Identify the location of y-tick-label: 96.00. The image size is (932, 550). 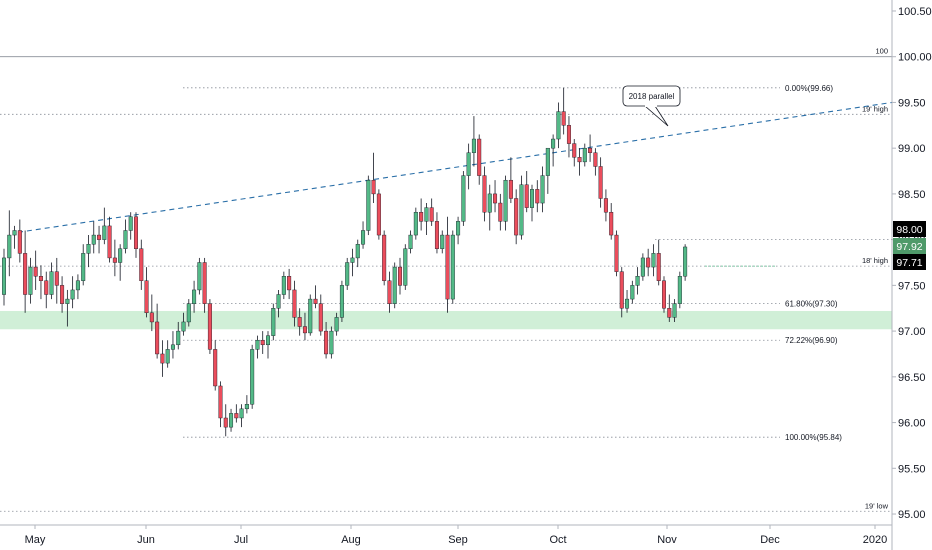
(912, 424).